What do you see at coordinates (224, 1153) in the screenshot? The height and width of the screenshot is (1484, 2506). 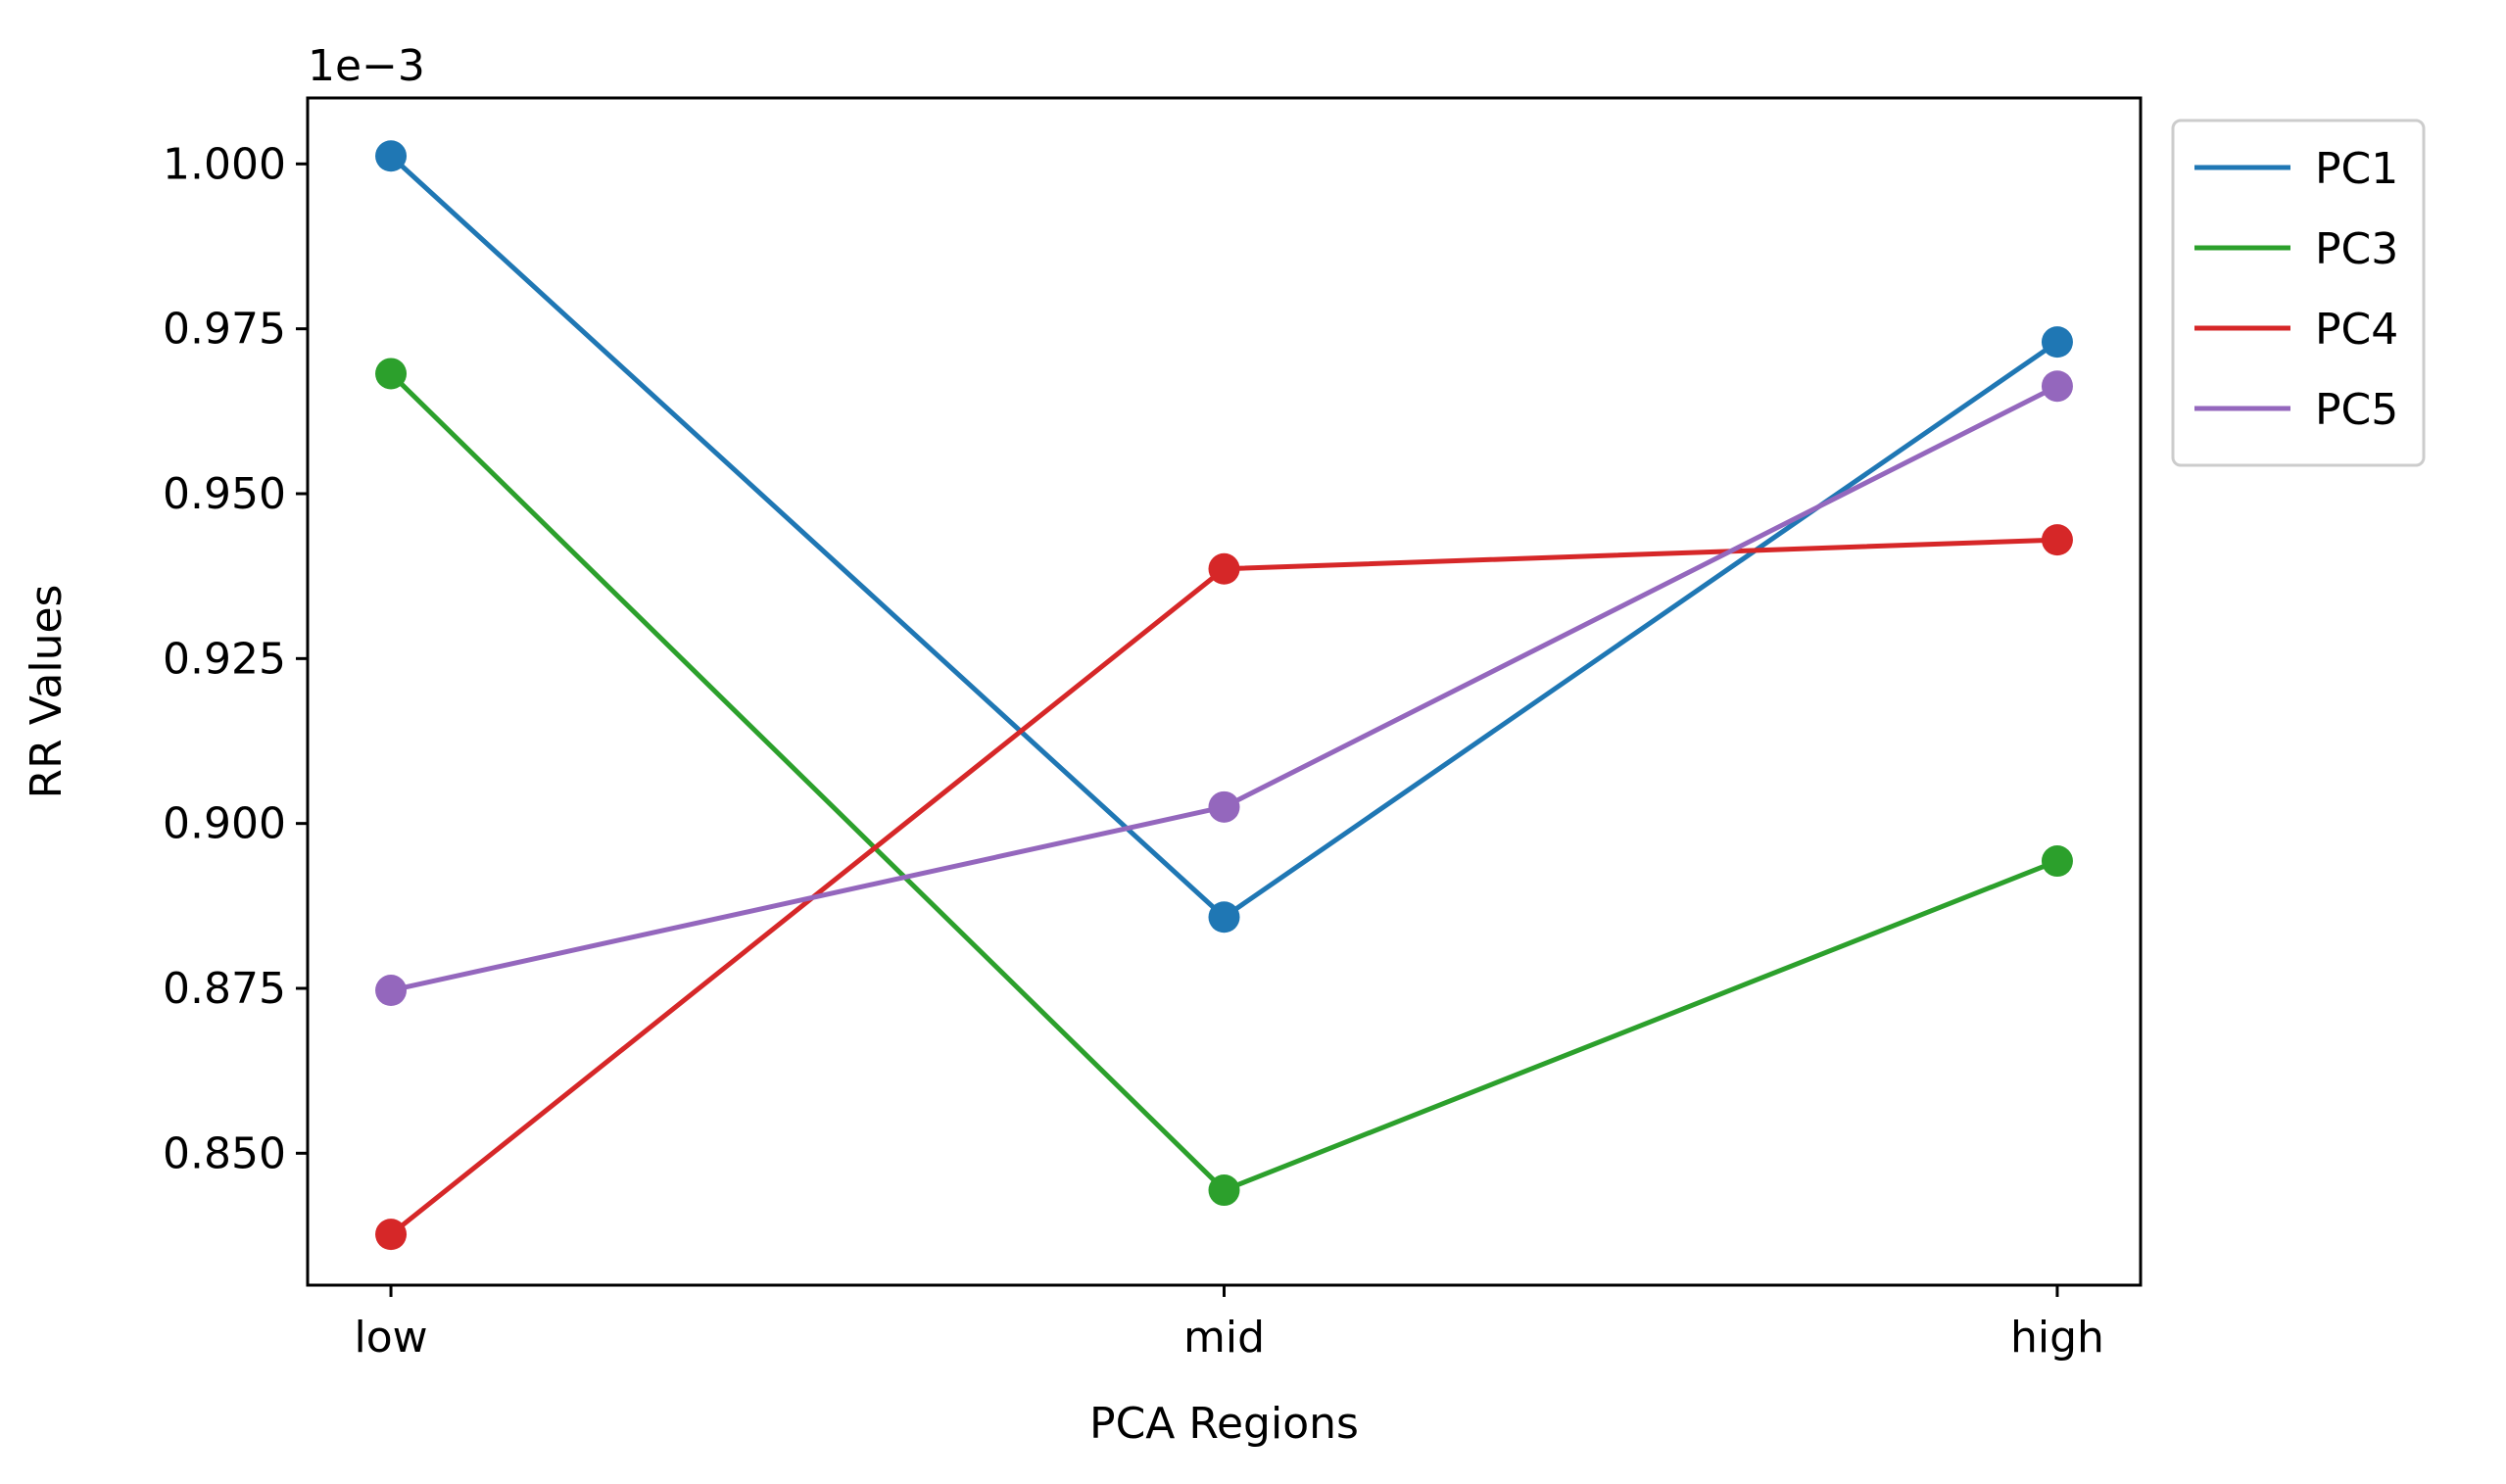 I see `y-tick-label: 0.850` at bounding box center [224, 1153].